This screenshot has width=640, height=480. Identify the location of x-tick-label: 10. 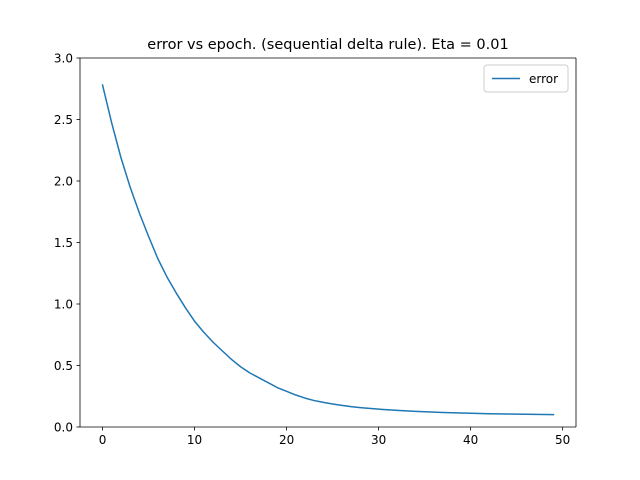
(194, 440).